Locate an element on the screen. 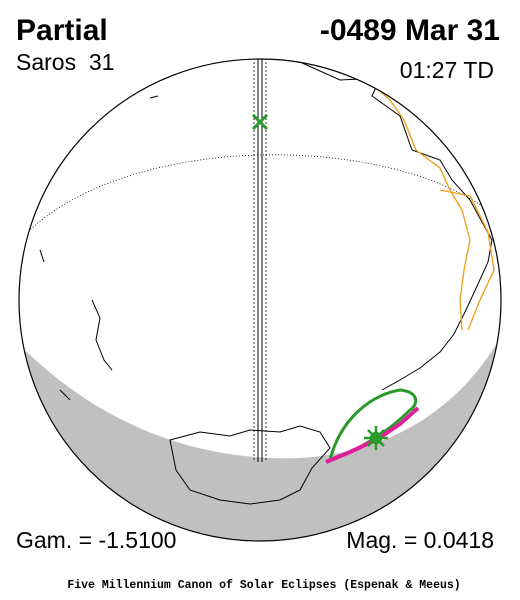 The height and width of the screenshot is (600, 520). gamma: Gam. = -1.5100 is located at coordinates (96, 540).